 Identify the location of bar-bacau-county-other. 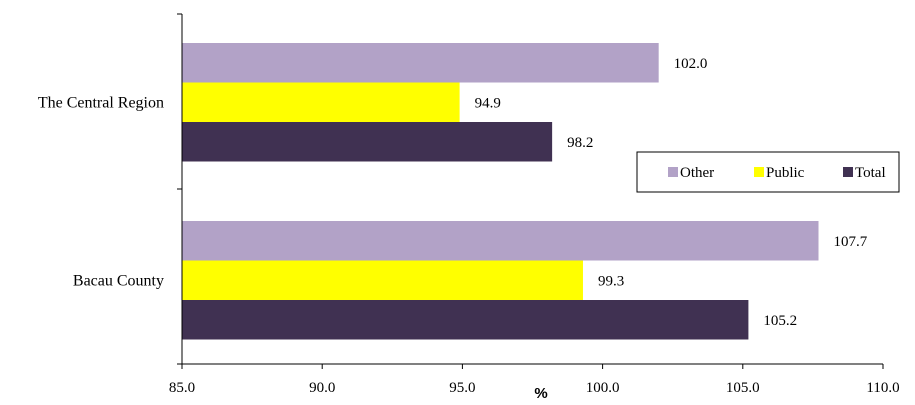
(500, 241).